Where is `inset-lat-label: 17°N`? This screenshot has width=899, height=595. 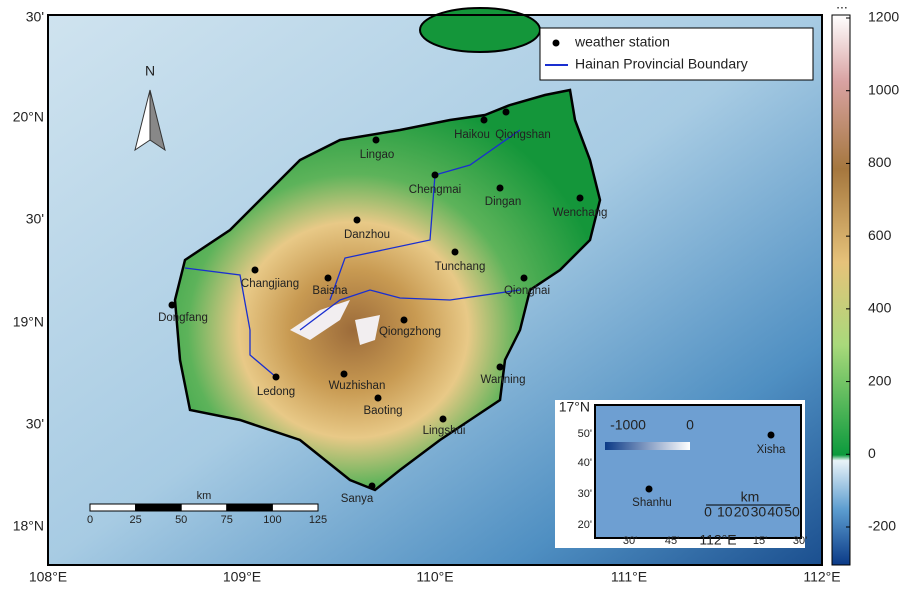 inset-lat-label: 17°N is located at coordinates (574, 407).